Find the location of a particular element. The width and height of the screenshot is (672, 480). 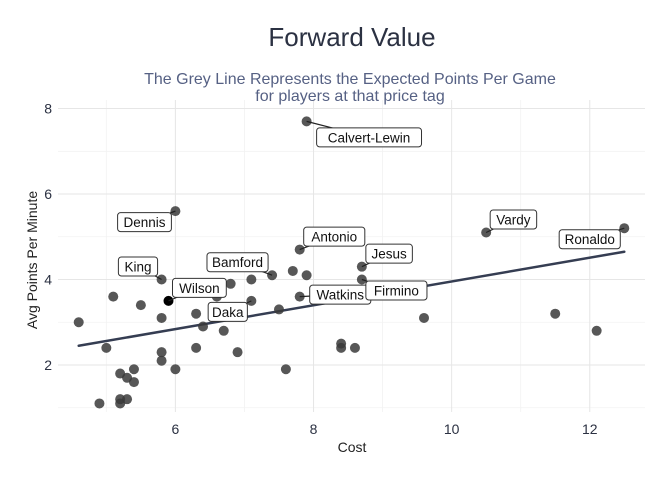

player-label: Vardy is located at coordinates (511, 221).